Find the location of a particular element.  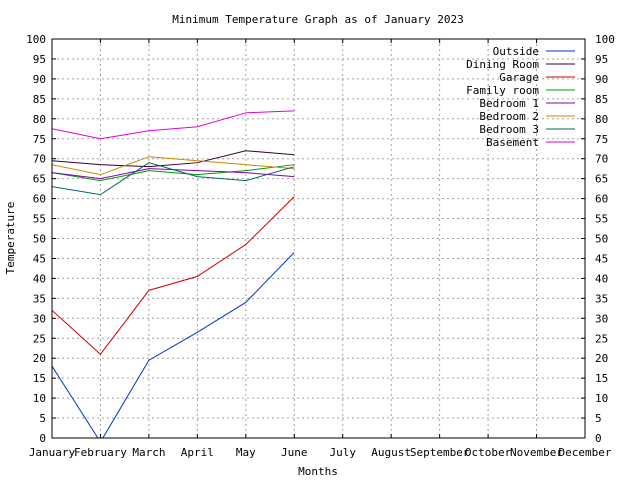

x-tick-label: July is located at coordinates (342, 452).